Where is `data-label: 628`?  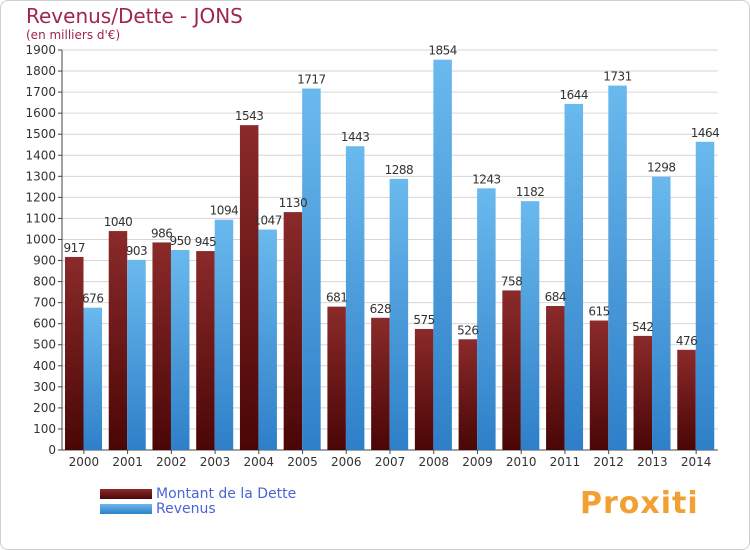 data-label: 628 is located at coordinates (380, 309).